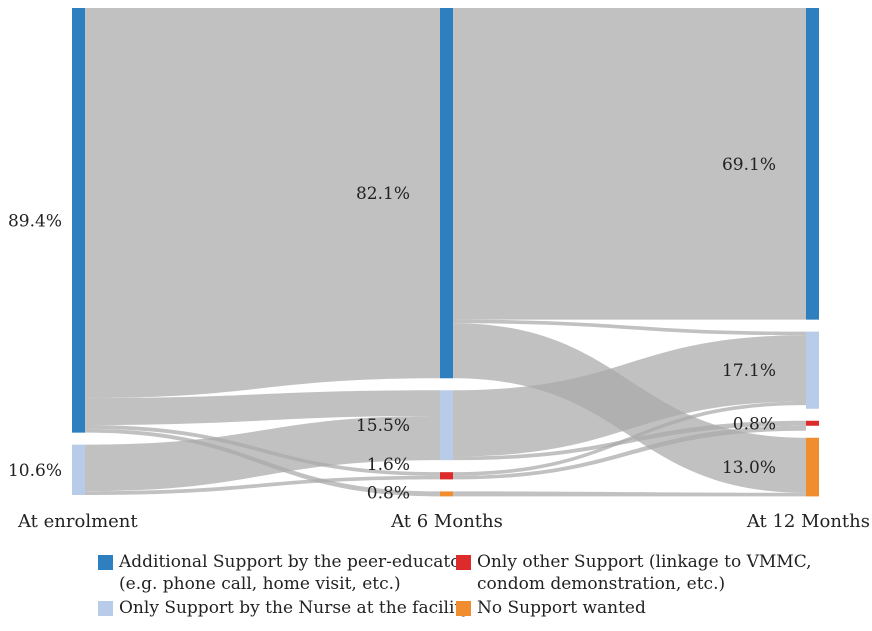 The image size is (872, 631). I want to click on legend-label-none: No Support wanted, so click(561, 608).